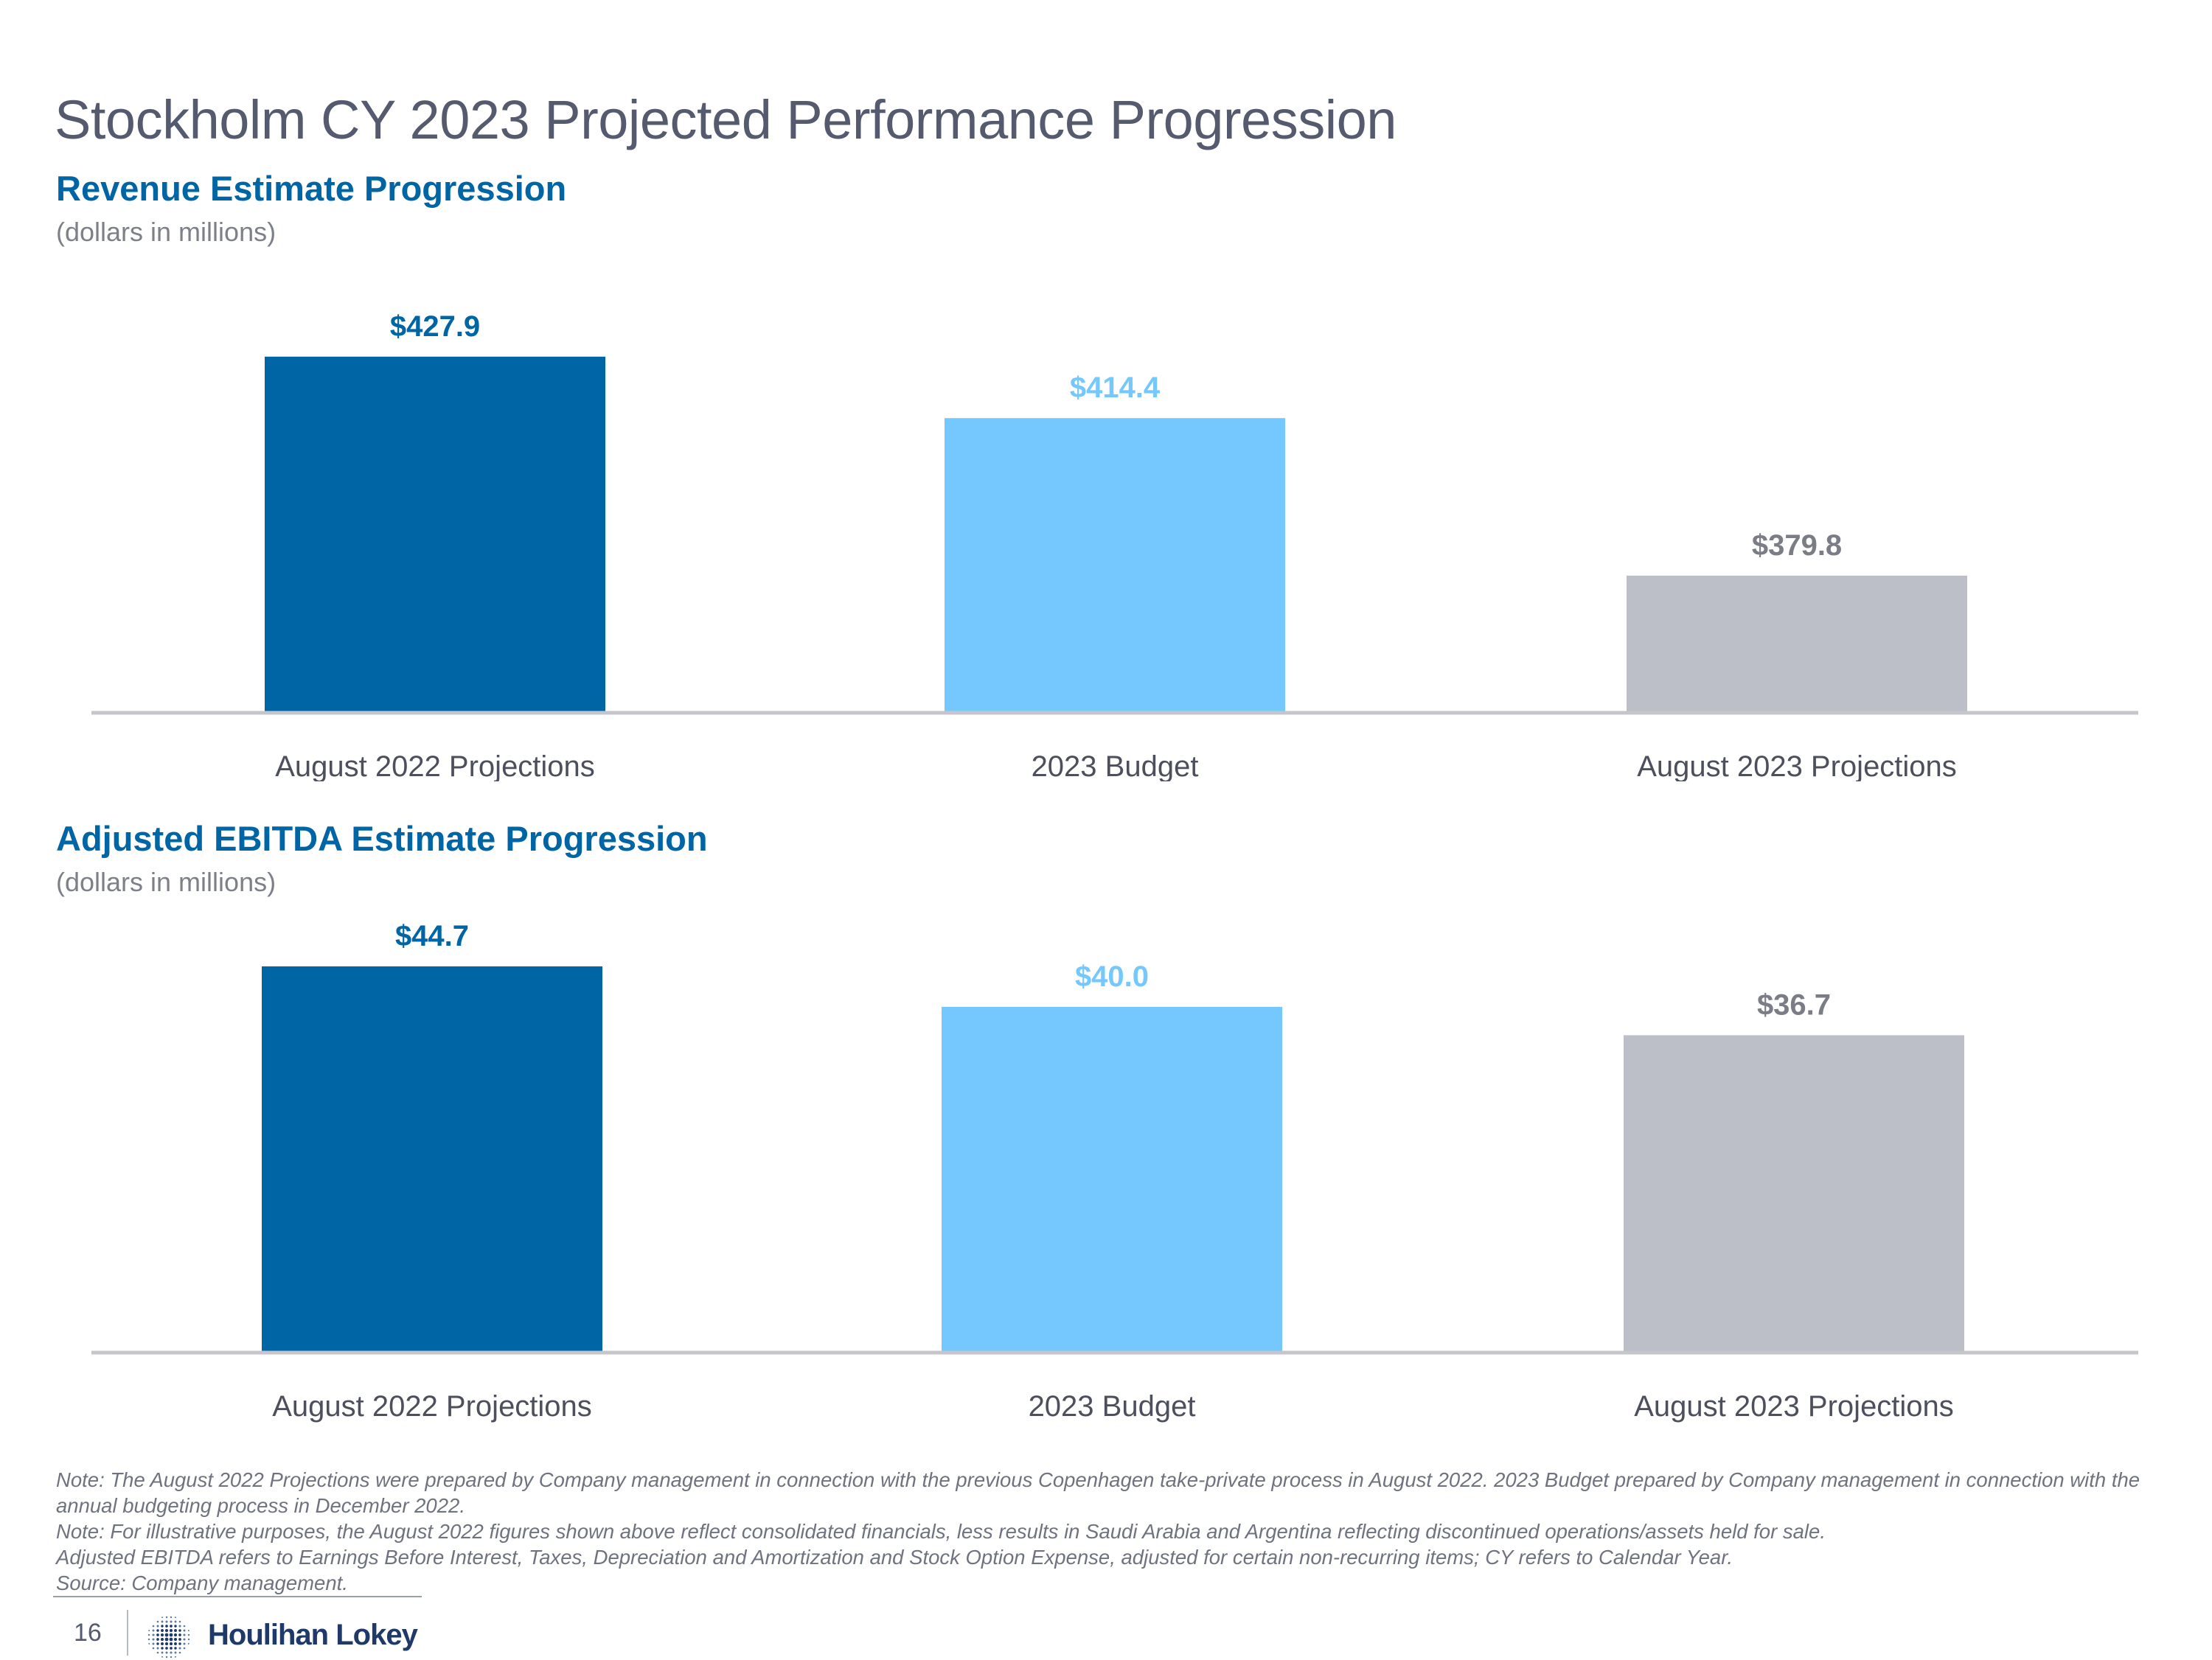  What do you see at coordinates (237, 1596) in the screenshot?
I see `footer-rule` at bounding box center [237, 1596].